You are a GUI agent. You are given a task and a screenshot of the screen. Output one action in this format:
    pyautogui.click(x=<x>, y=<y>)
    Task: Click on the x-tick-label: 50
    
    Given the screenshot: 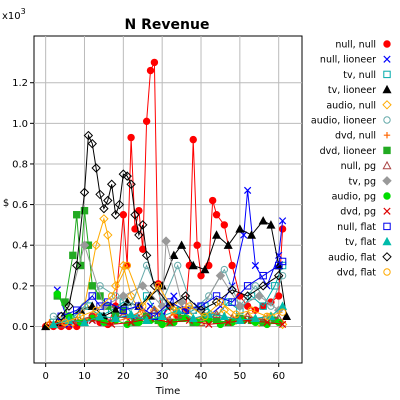 What is the action you would take?
    pyautogui.click(x=239, y=376)
    